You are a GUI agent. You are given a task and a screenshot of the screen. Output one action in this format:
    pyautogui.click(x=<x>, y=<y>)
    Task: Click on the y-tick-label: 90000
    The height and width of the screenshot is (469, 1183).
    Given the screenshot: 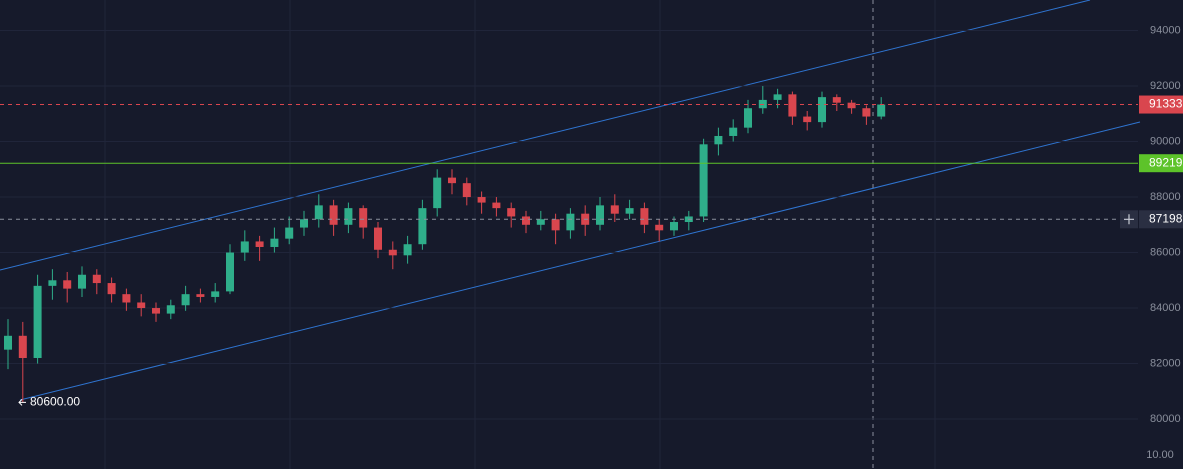 What is the action you would take?
    pyautogui.click(x=1165, y=141)
    